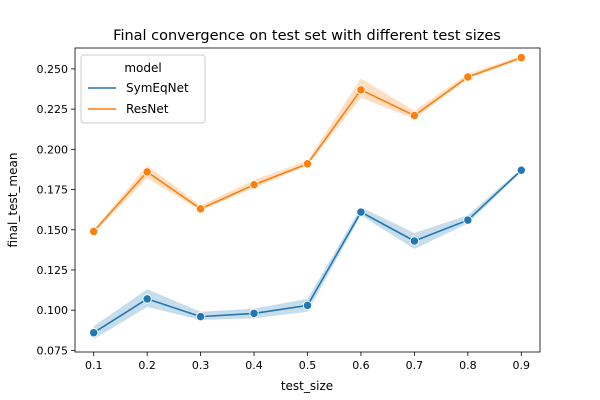 The height and width of the screenshot is (400, 600). I want to click on y-tick-label: 0.225, so click(53, 109).